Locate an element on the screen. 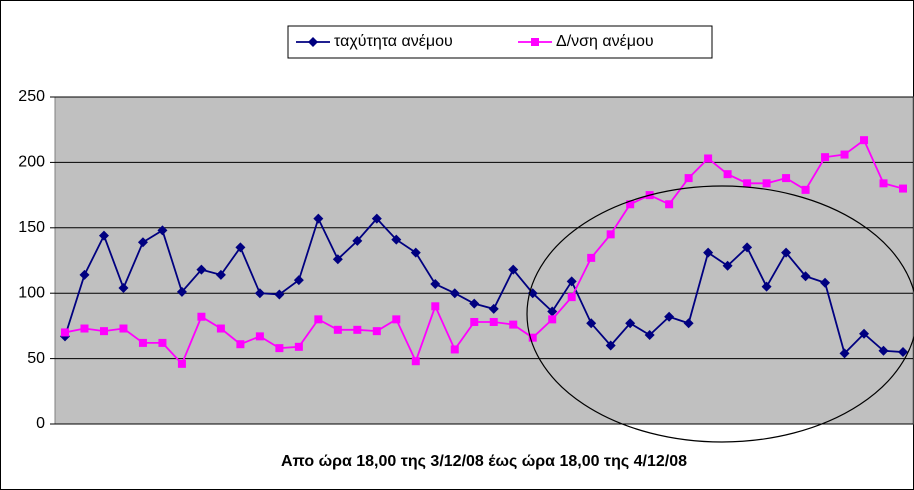 The width and height of the screenshot is (914, 490). y-tick-label: 200 is located at coordinates (31, 162).